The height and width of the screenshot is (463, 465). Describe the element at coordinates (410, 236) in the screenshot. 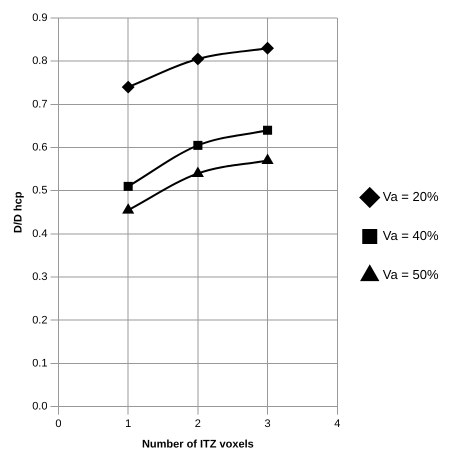

I see `legend-label: Va = 40%` at that location.